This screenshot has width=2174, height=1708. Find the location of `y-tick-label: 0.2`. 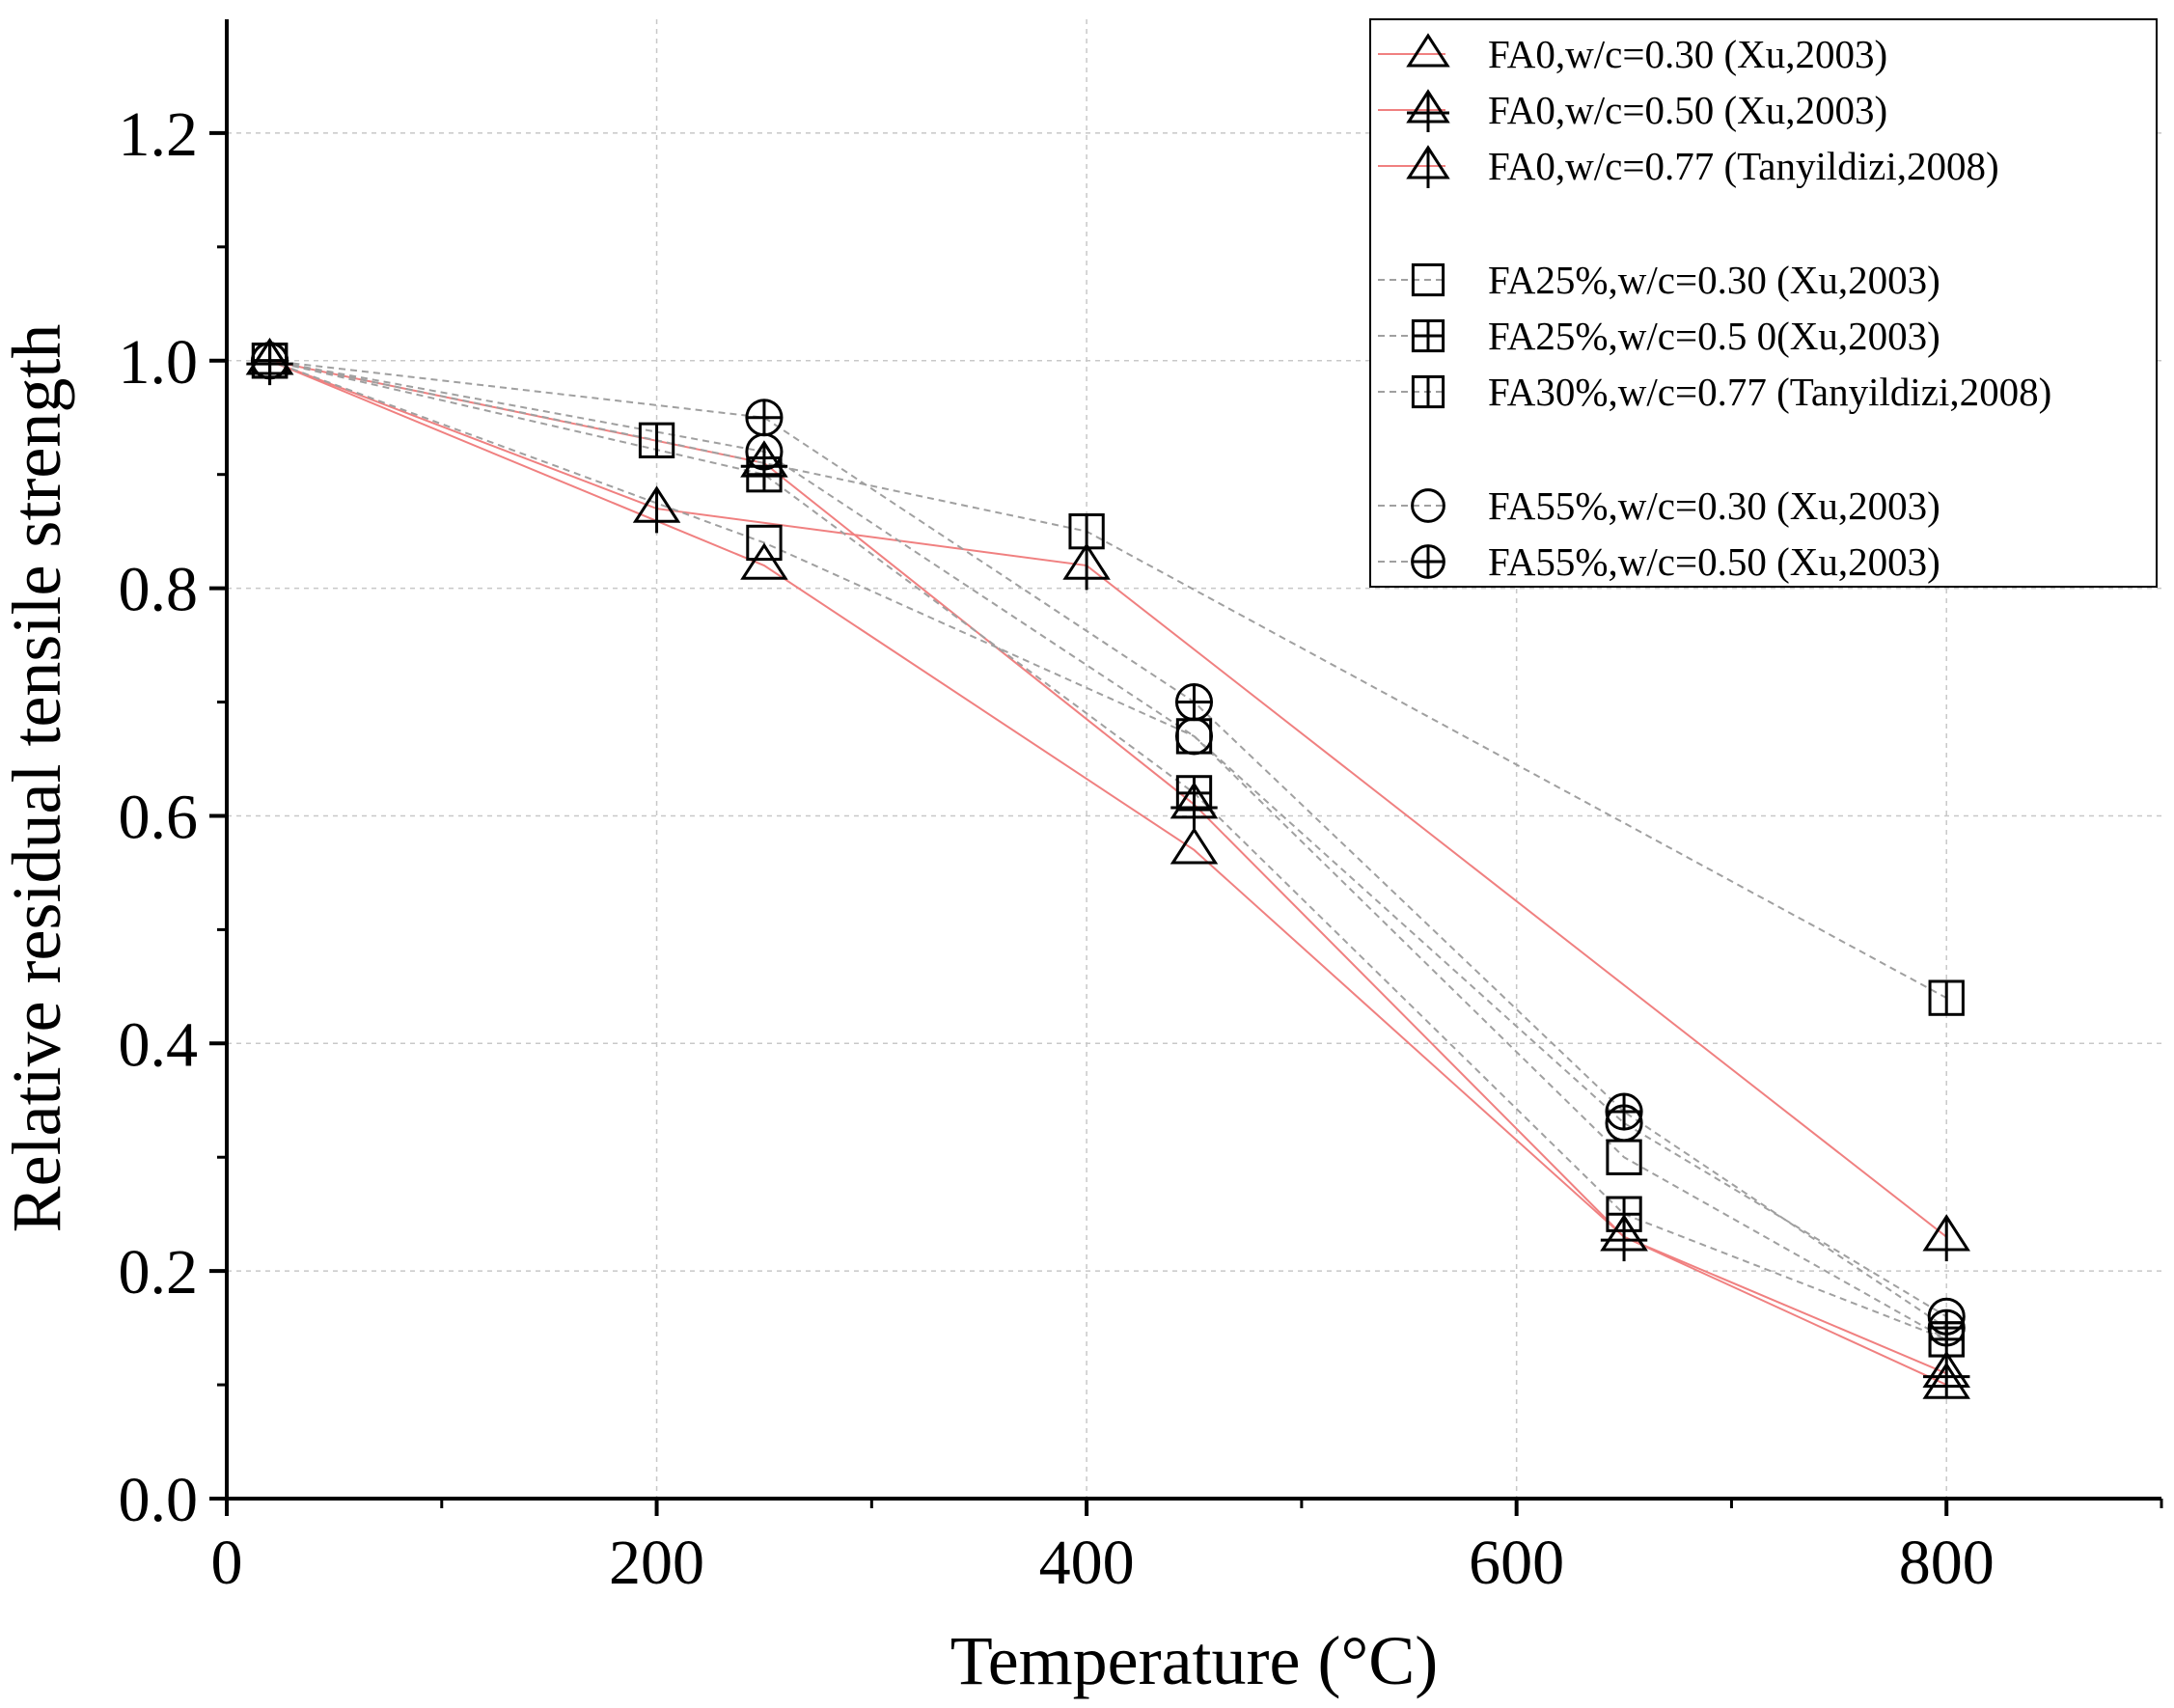

y-tick-label: 0.2 is located at coordinates (159, 1272).